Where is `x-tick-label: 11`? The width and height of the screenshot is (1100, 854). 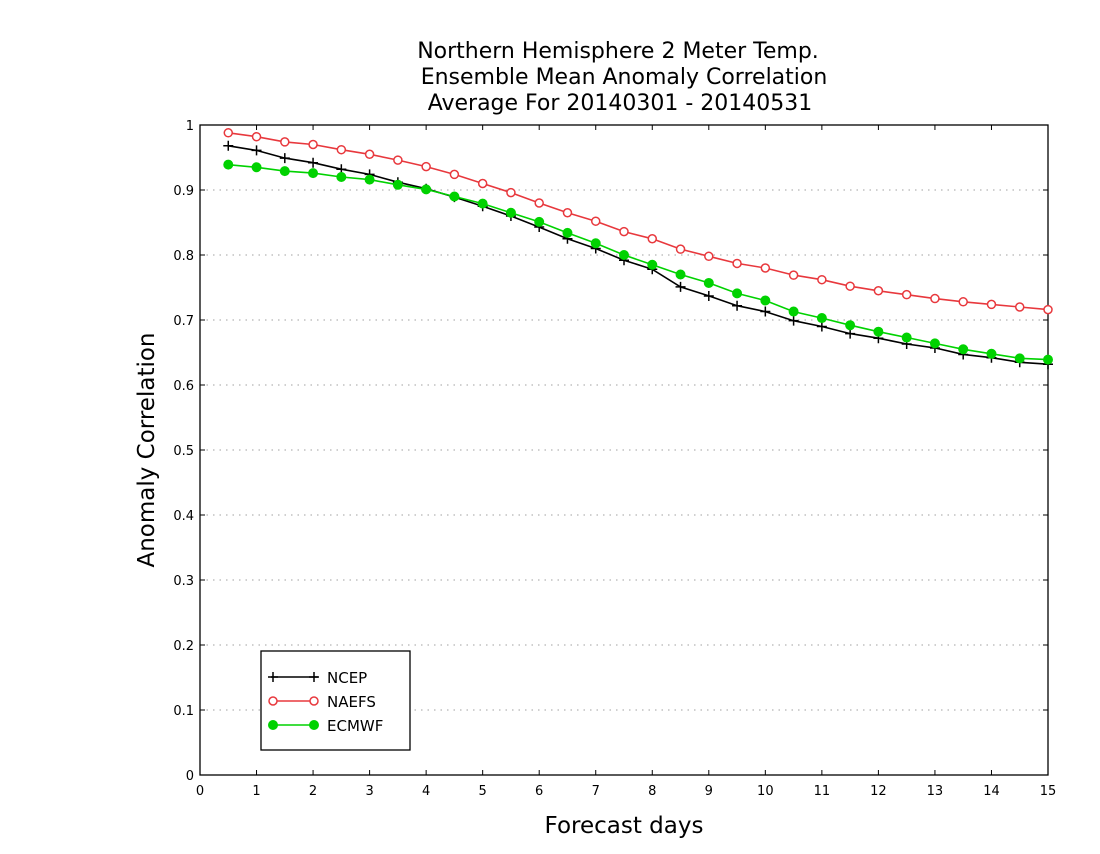
x-tick-label: 11 is located at coordinates (822, 791).